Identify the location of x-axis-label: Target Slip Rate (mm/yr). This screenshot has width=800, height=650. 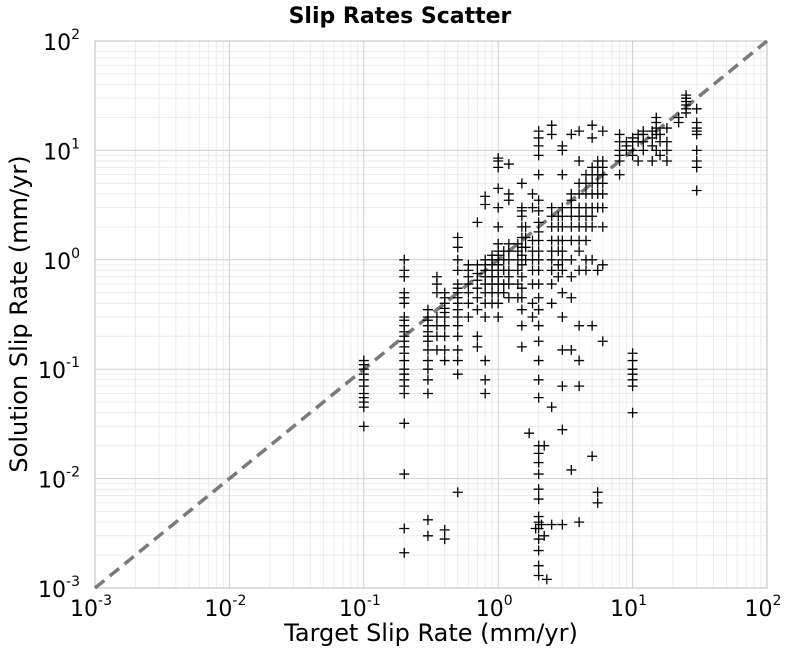
(430, 633).